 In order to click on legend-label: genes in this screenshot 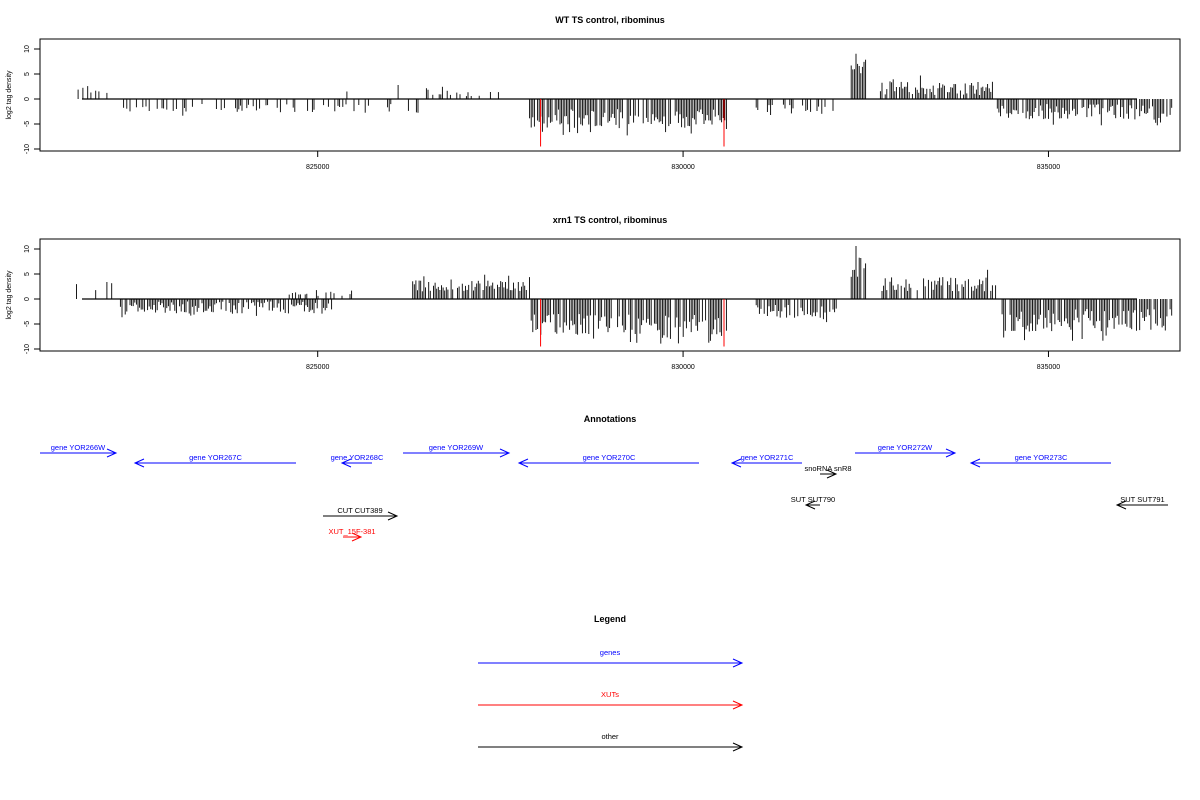, I will do `click(610, 652)`.